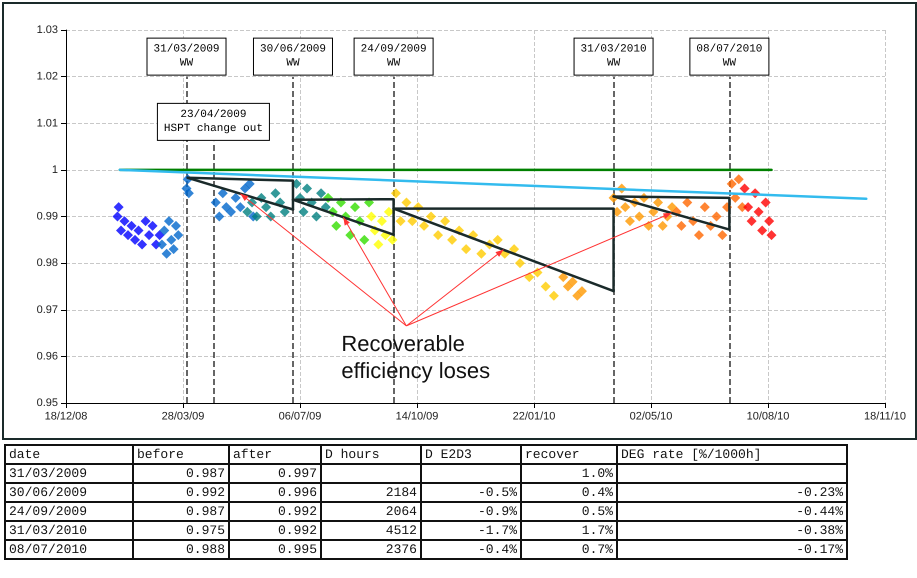  Describe the element at coordinates (885, 416) in the screenshot. I see `x-tick-label: 18/11/10` at that location.